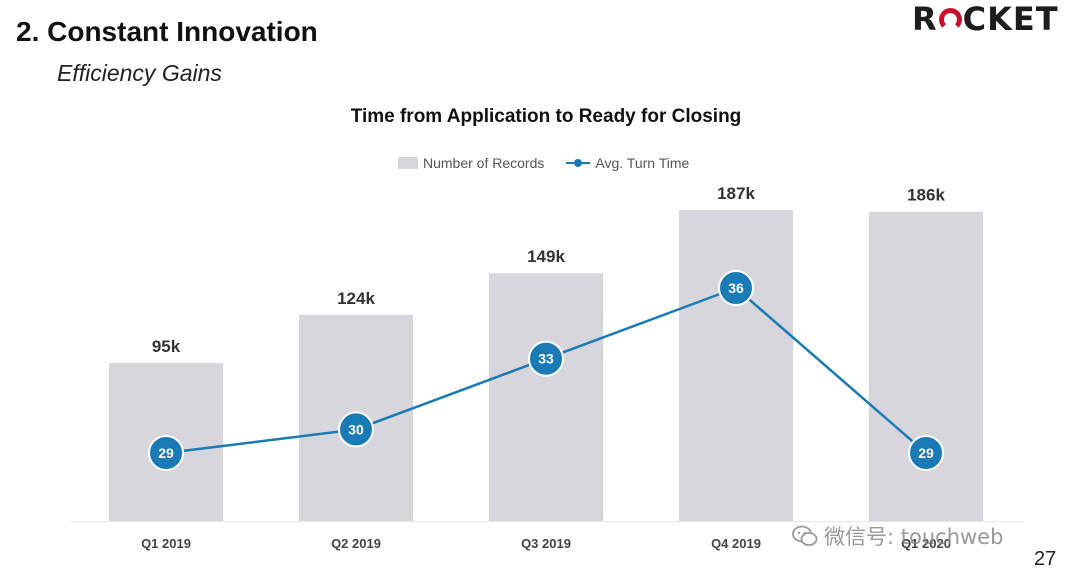 This screenshot has width=1080, height=584. What do you see at coordinates (356, 298) in the screenshot?
I see `bar-value-label-1: 124k` at bounding box center [356, 298].